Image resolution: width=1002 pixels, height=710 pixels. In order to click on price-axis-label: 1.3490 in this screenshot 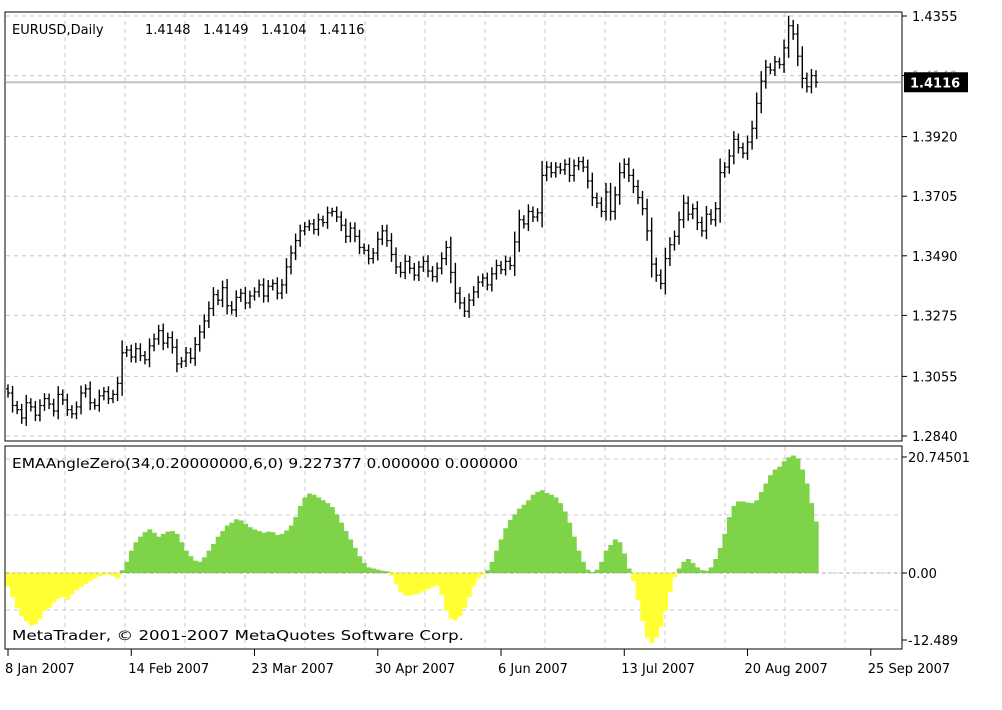, I will do `click(935, 257)`.